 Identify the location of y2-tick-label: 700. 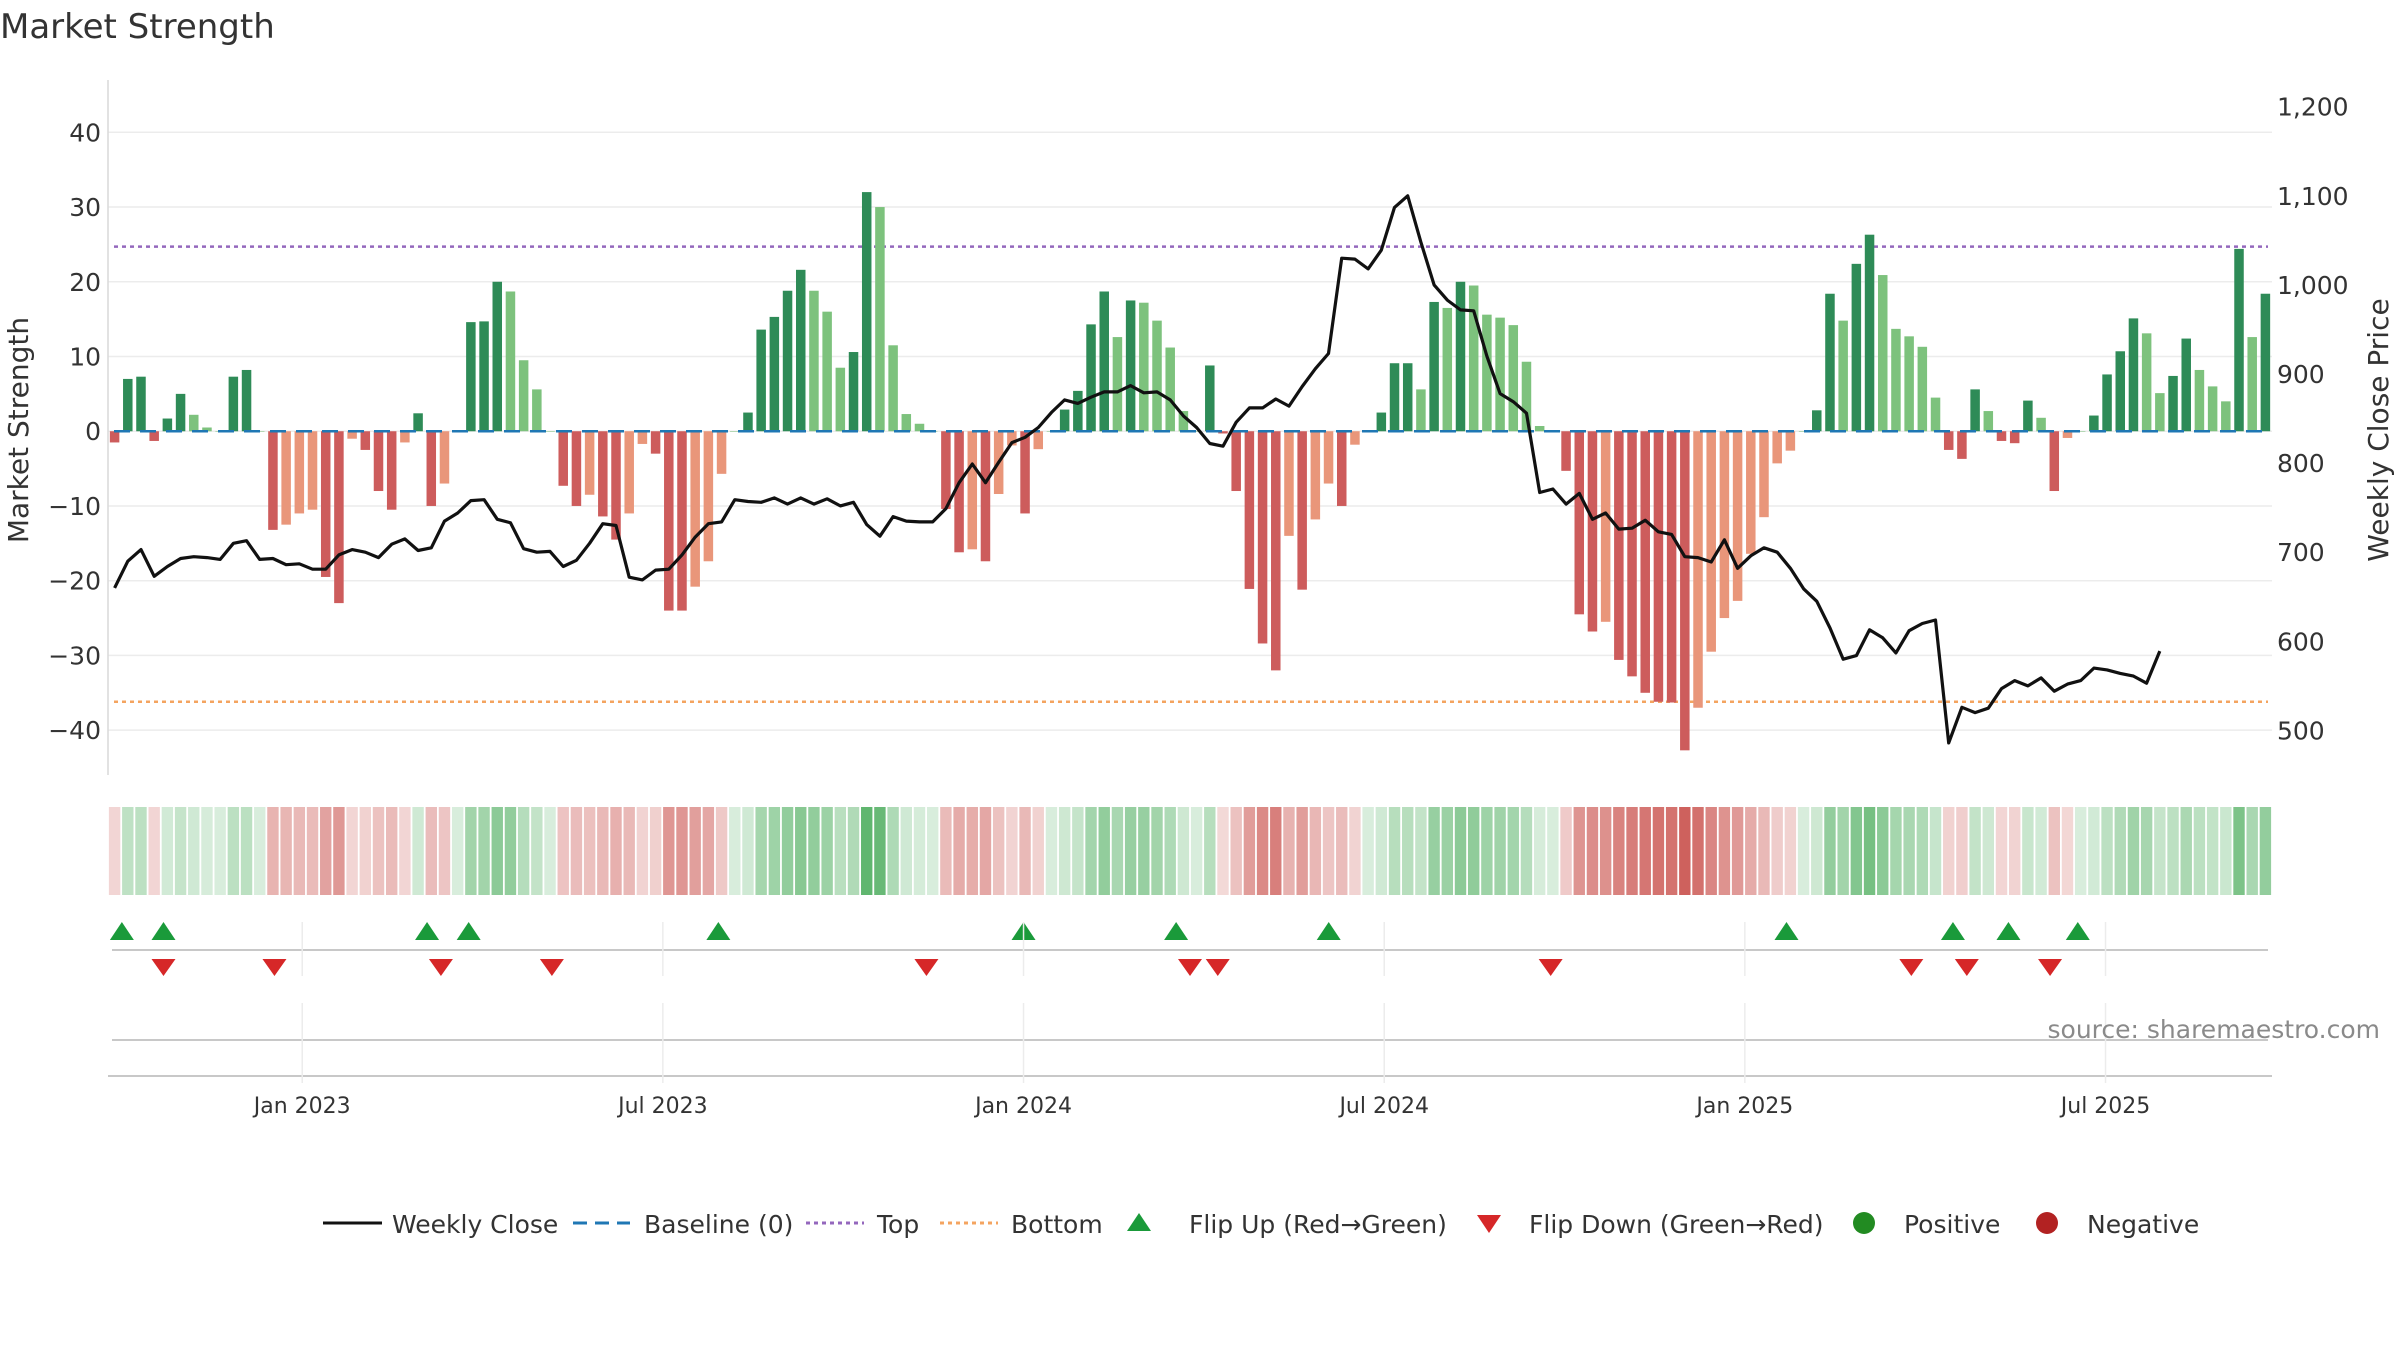
(2301, 552).